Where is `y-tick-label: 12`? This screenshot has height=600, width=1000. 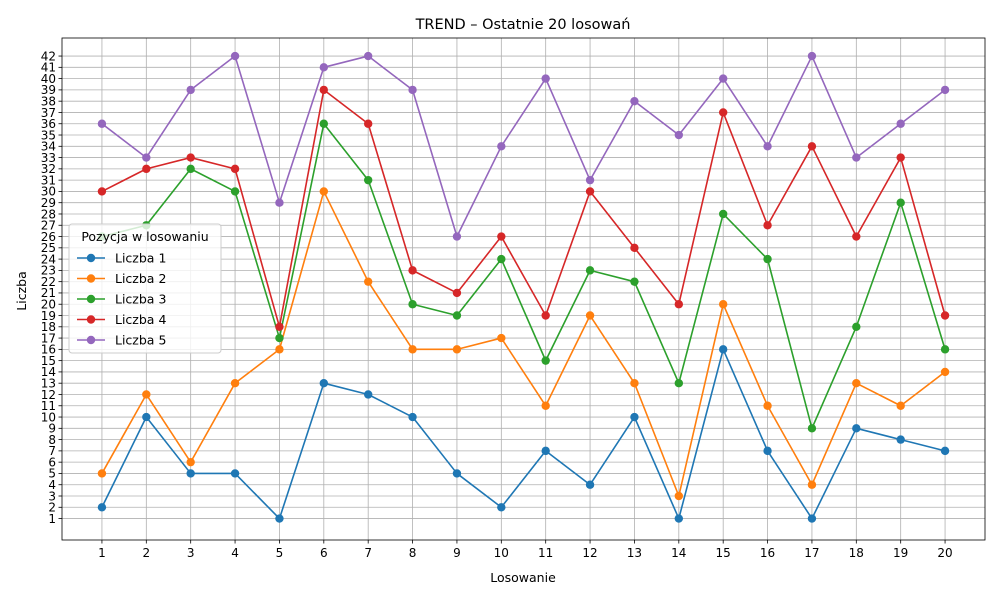
y-tick-label: 12 is located at coordinates (48, 395).